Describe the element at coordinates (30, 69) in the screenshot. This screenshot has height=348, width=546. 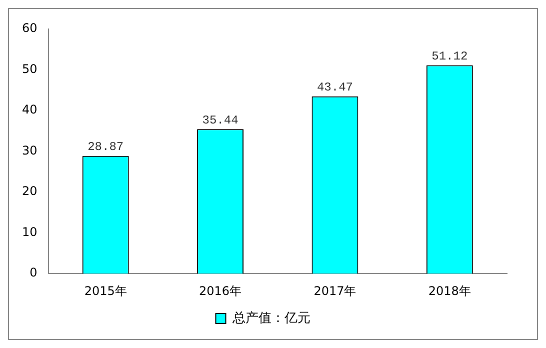
I see `y-tick-label: 50` at that location.